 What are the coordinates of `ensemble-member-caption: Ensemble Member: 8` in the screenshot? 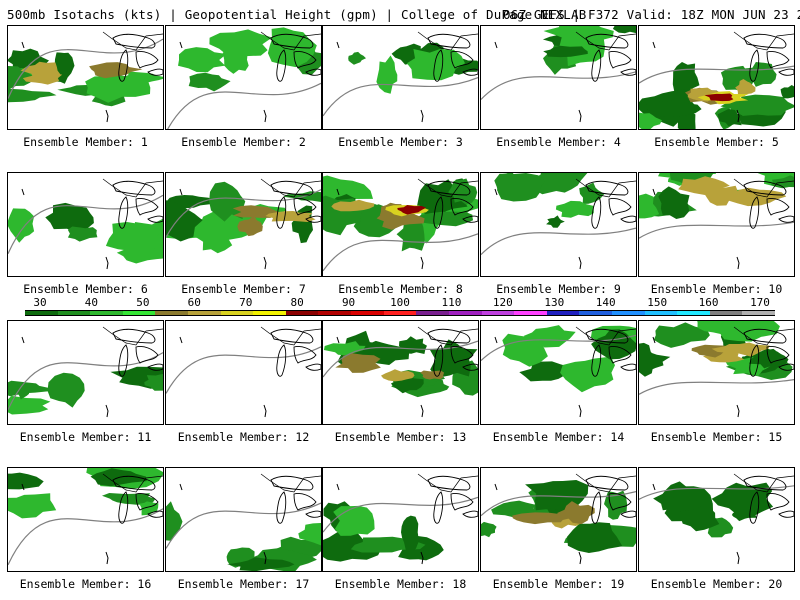 It's located at (400, 289).